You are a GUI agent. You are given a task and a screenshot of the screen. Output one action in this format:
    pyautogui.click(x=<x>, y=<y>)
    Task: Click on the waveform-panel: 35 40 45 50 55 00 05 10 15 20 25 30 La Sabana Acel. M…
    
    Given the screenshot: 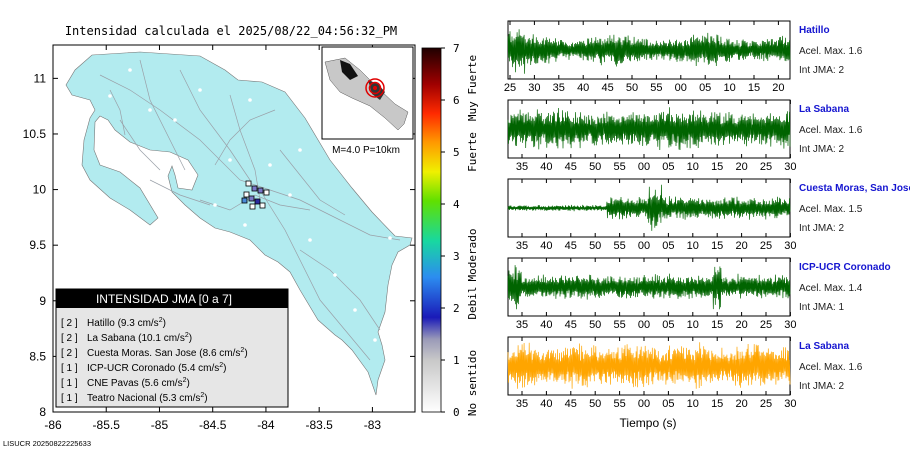 What is the action you would take?
    pyautogui.click(x=685, y=136)
    